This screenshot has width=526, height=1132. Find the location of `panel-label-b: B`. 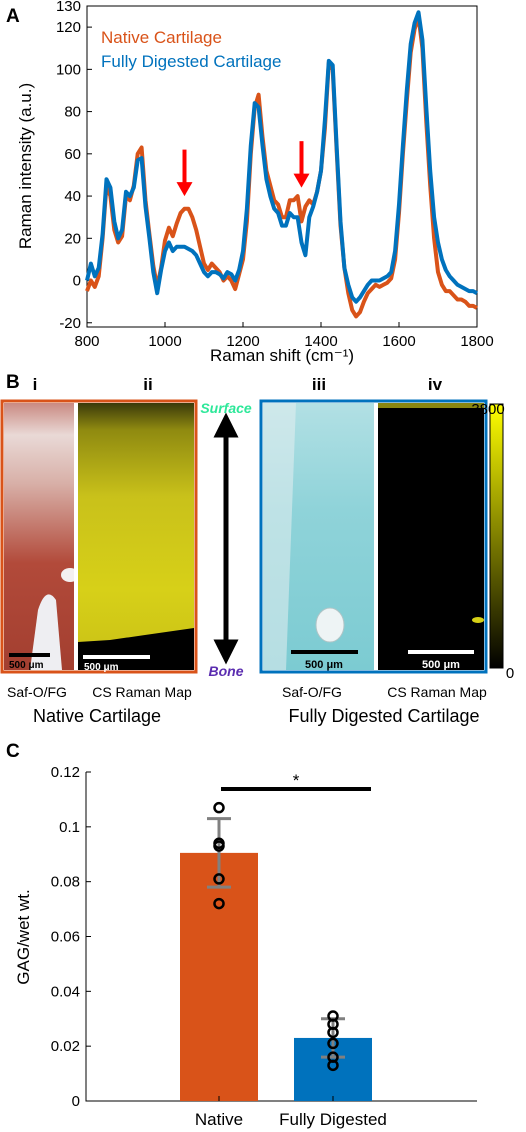

panel-label-b: B is located at coordinates (13, 382).